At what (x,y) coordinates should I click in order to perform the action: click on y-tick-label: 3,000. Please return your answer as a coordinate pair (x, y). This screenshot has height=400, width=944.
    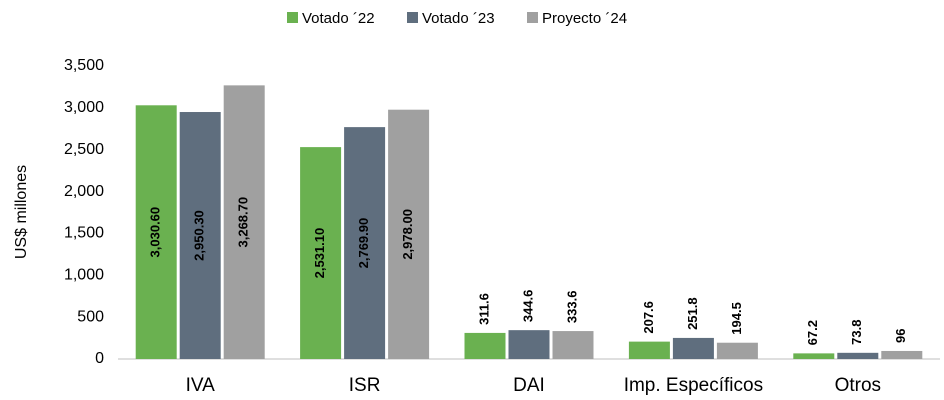
    Looking at the image, I should click on (84, 107).